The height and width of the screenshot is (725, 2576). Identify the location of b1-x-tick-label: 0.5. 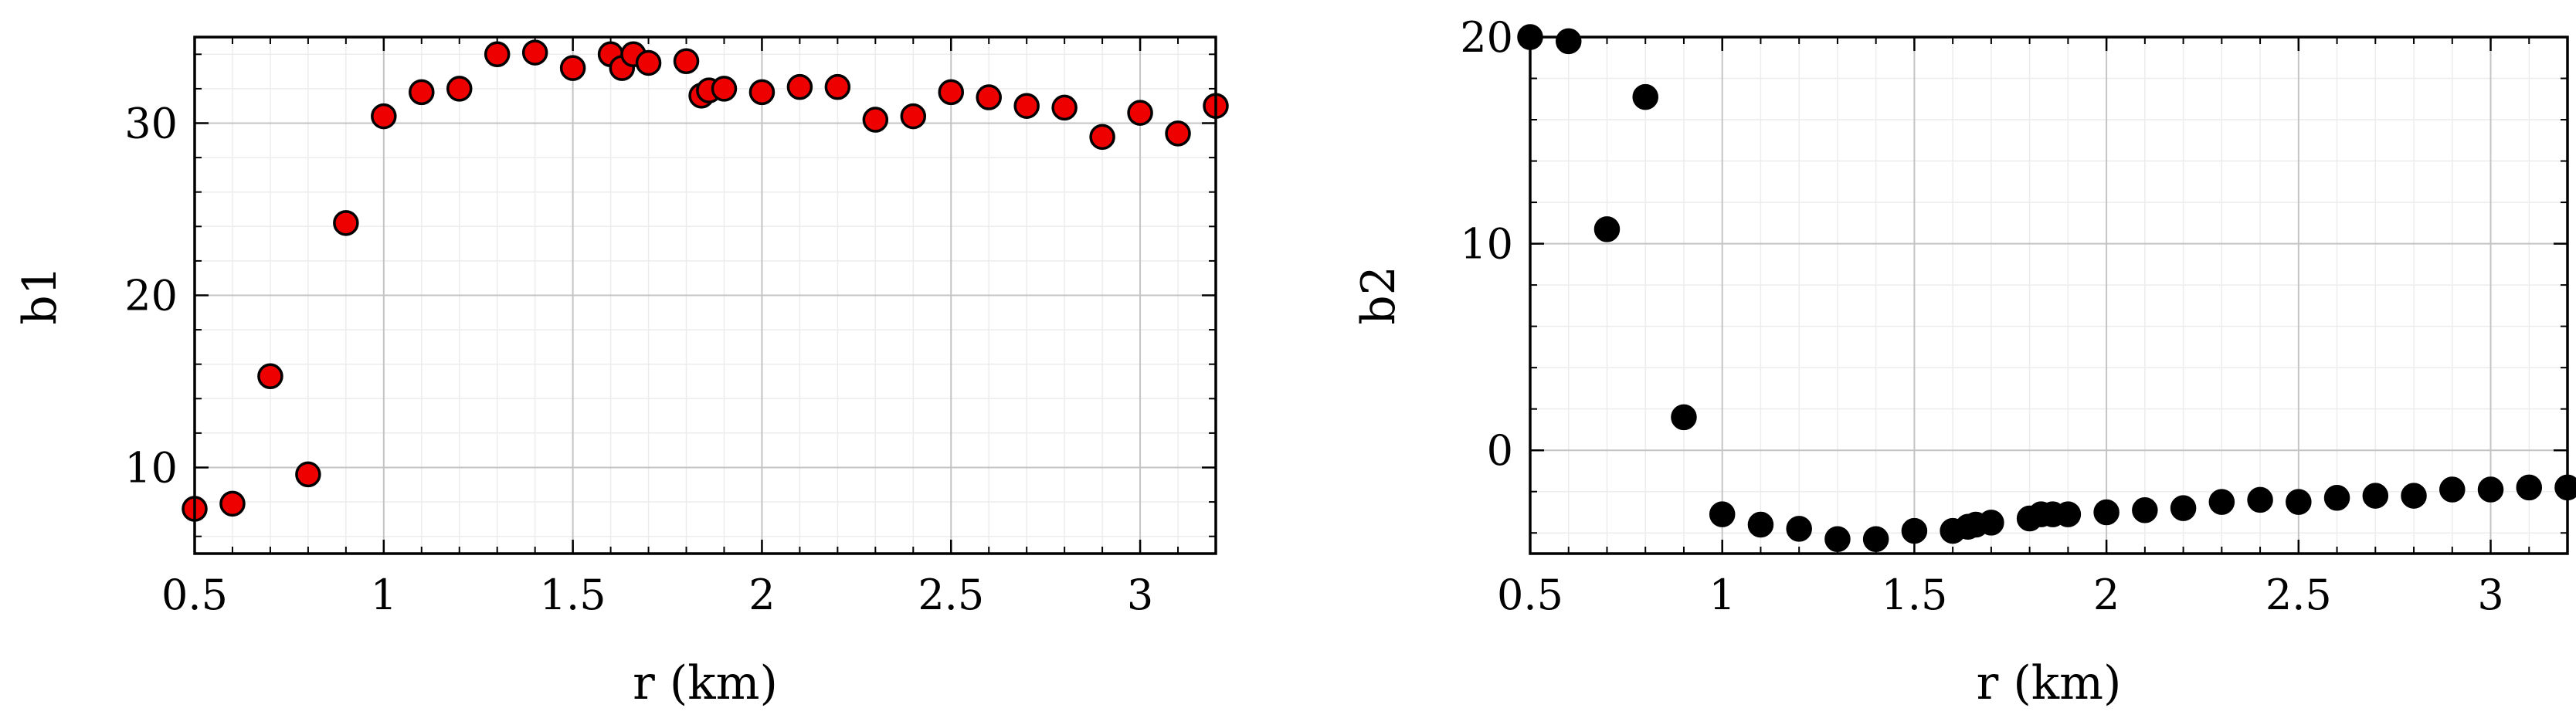
(194, 595).